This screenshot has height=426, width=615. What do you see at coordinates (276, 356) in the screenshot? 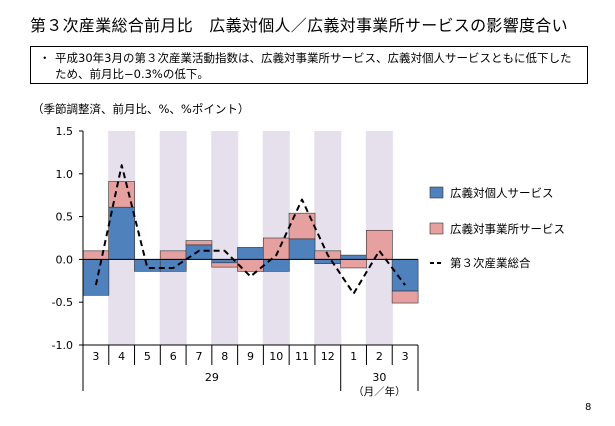
I see `x-tick-label: 10` at bounding box center [276, 356].